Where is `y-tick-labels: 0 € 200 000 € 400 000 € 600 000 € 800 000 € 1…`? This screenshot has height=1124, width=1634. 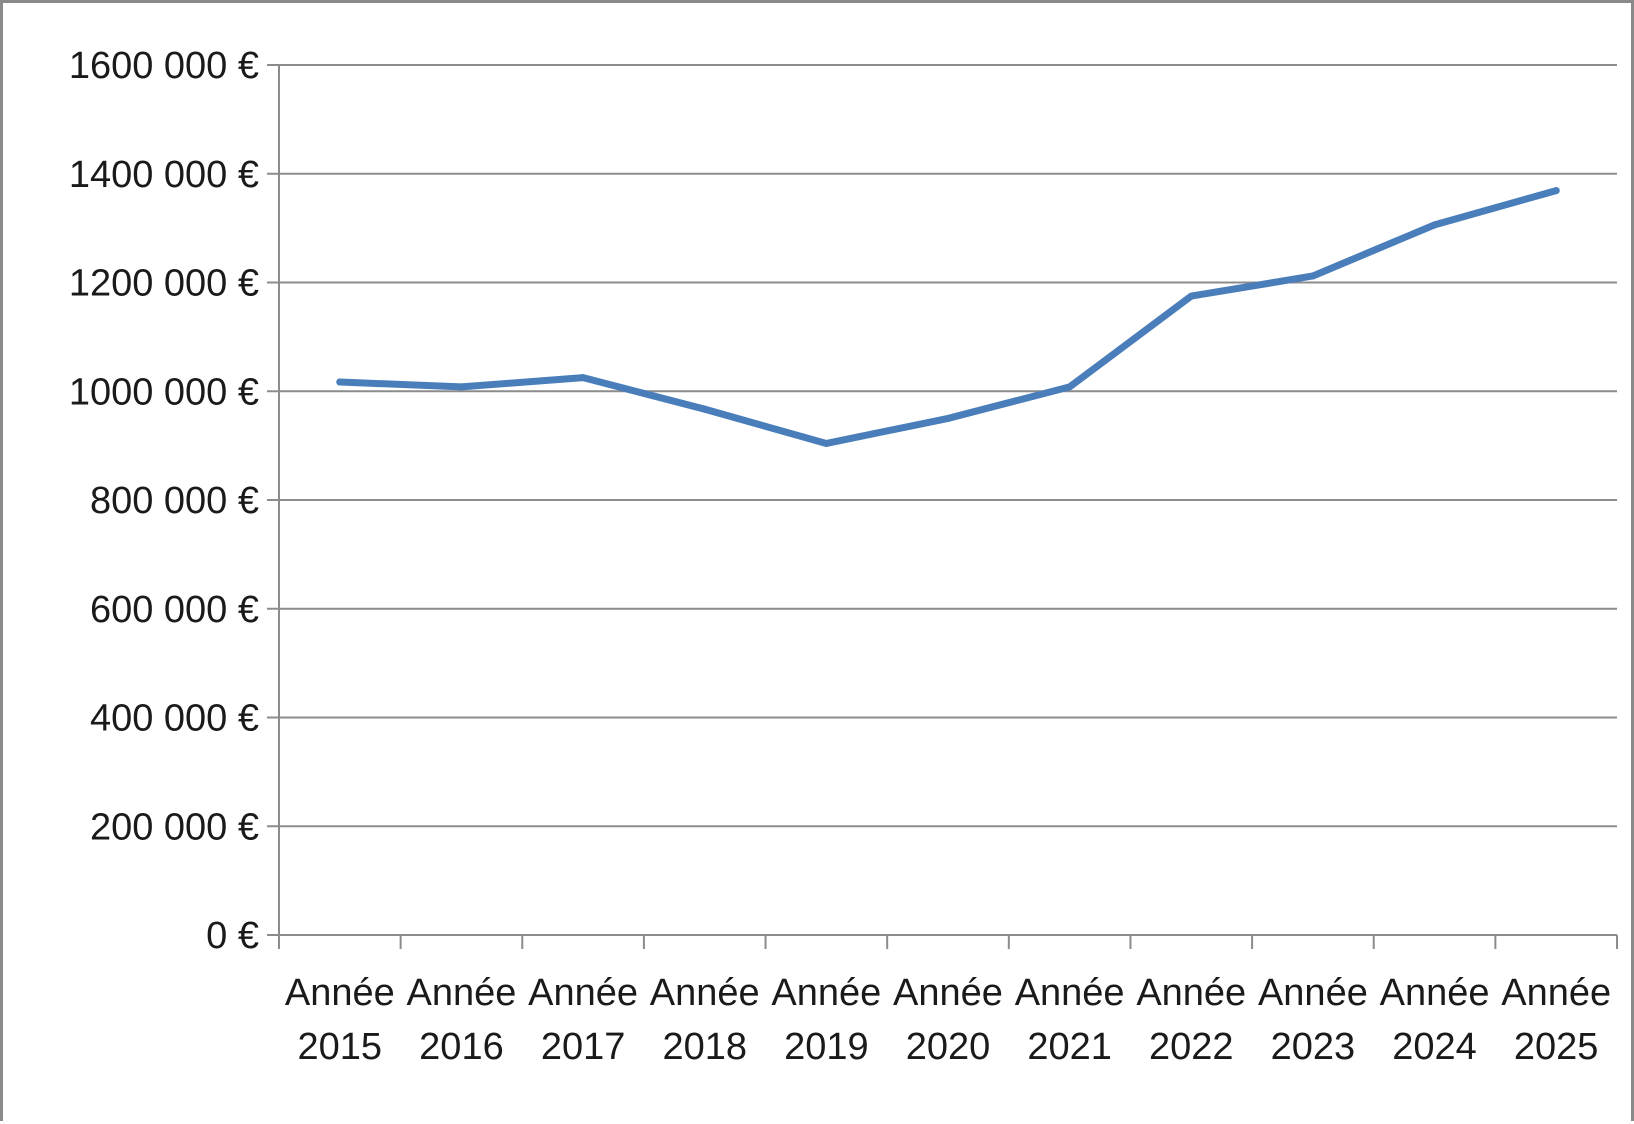 y-tick-labels: 0 € 200 000 € 400 000 € 600 000 € 800 000 € 1… is located at coordinates (164, 501).